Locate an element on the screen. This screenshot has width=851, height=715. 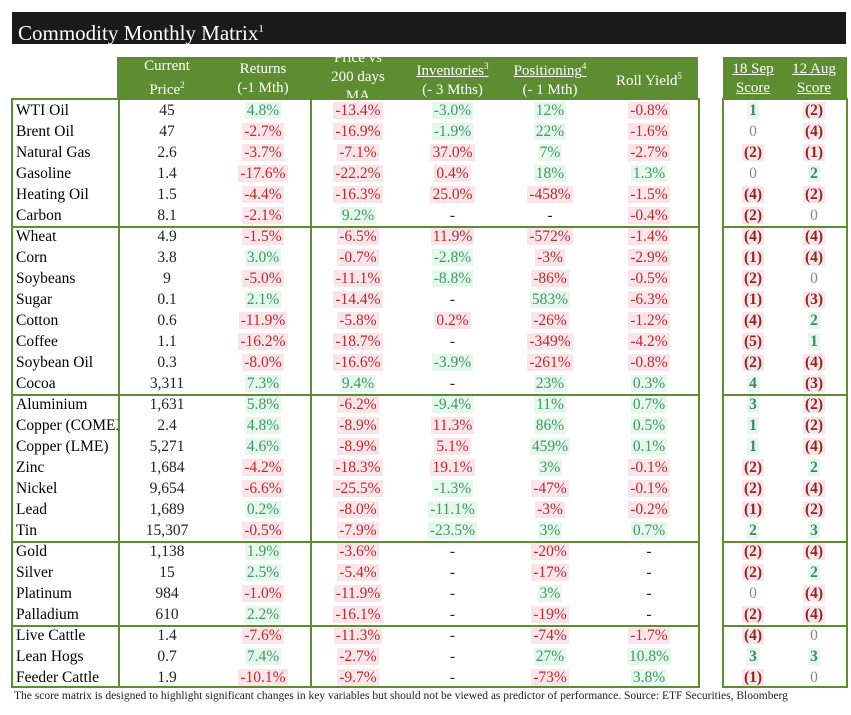
score-18-sep-value: 2 is located at coordinates (753, 530).